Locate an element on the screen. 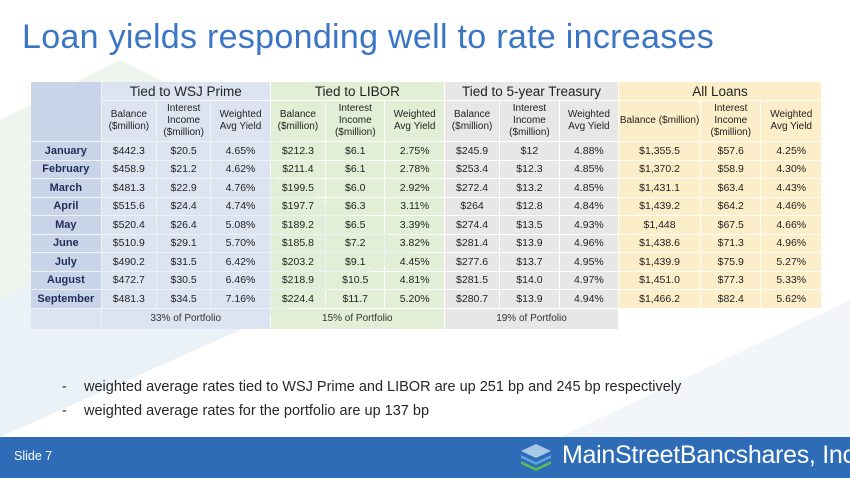 This screenshot has height=478, width=850. table-cell: $77.3 is located at coordinates (731, 280).